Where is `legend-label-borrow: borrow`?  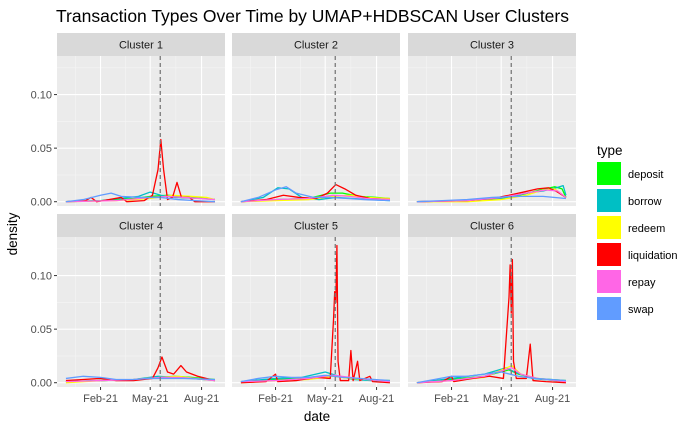
legend-label-borrow: borrow is located at coordinates (645, 202).